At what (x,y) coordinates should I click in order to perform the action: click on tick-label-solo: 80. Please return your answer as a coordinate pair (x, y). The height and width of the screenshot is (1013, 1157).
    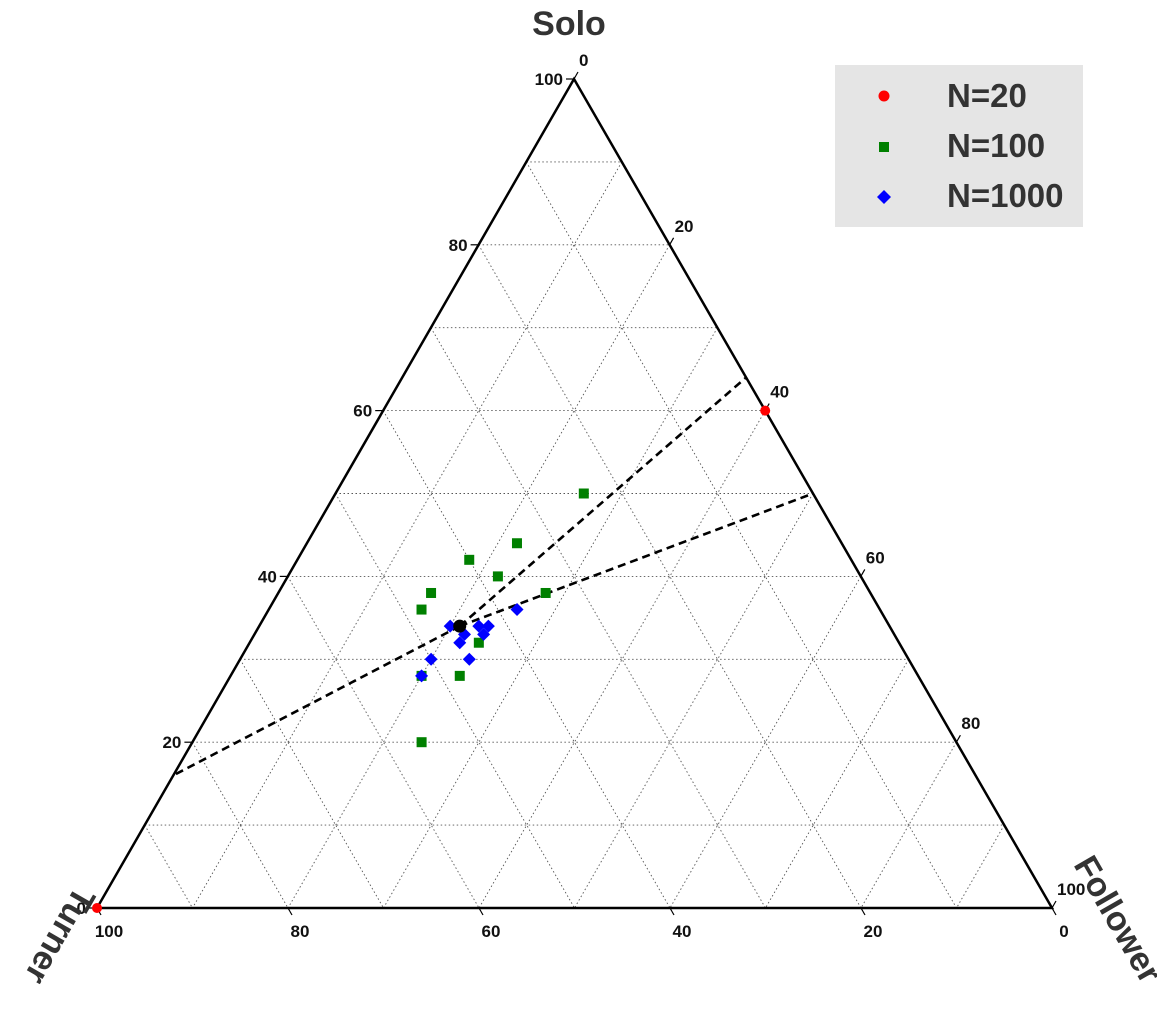
    Looking at the image, I should click on (458, 245).